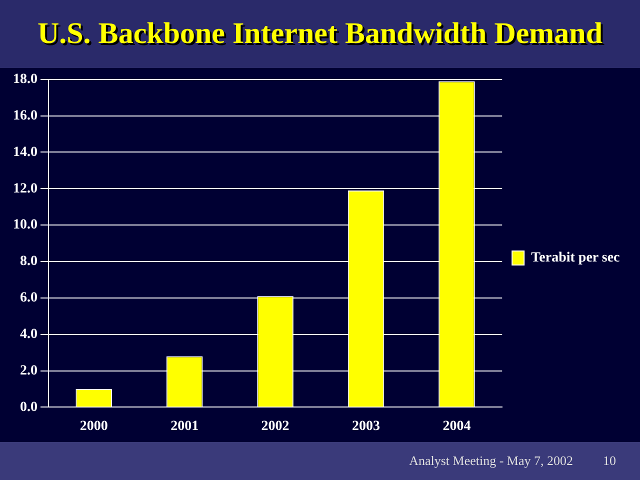 The width and height of the screenshot is (640, 480). I want to click on y-tick-label: 18.0, so click(25, 80).